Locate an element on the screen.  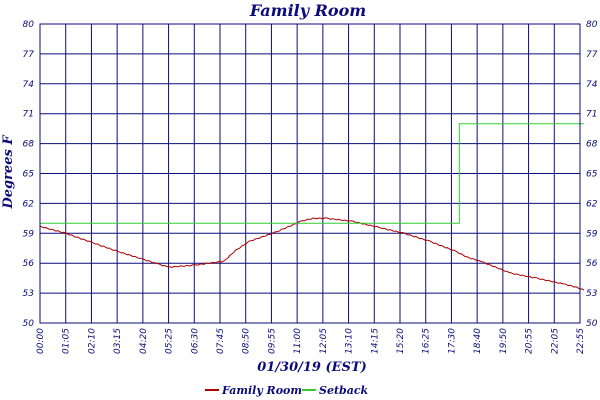
x-tick-label: 19:50 is located at coordinates (504, 341).